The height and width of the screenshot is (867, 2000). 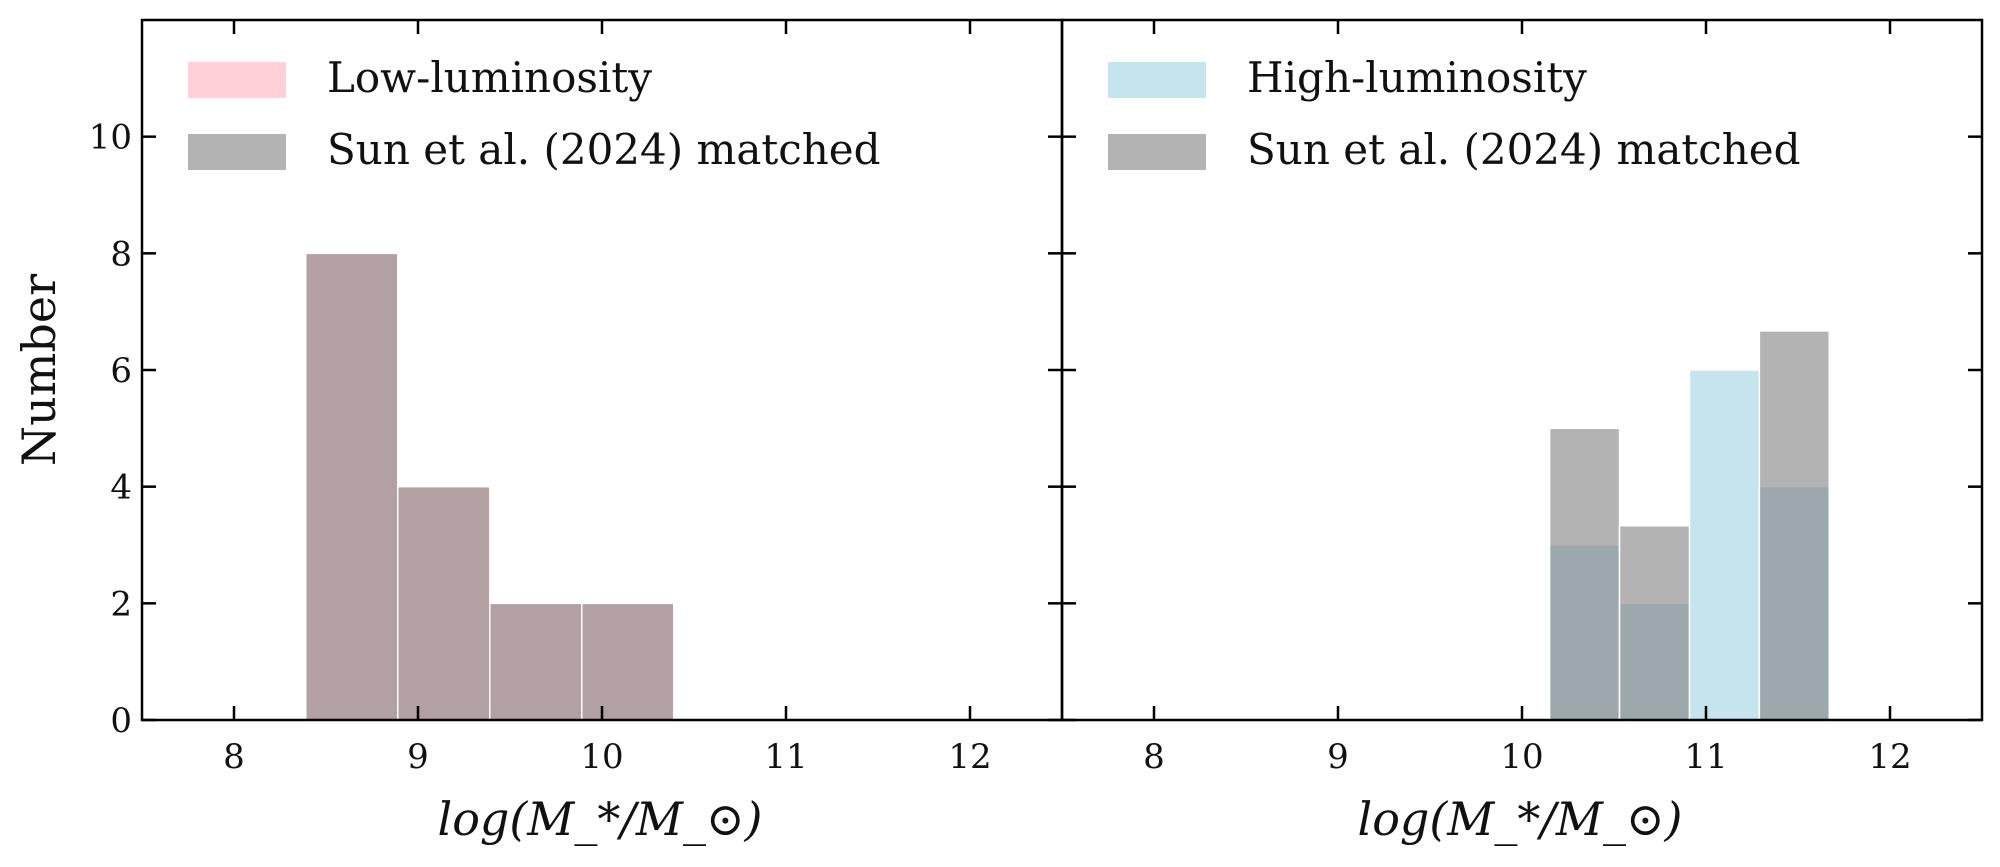 I want to click on right-xtick-label-8: 8, so click(x=1154, y=757).